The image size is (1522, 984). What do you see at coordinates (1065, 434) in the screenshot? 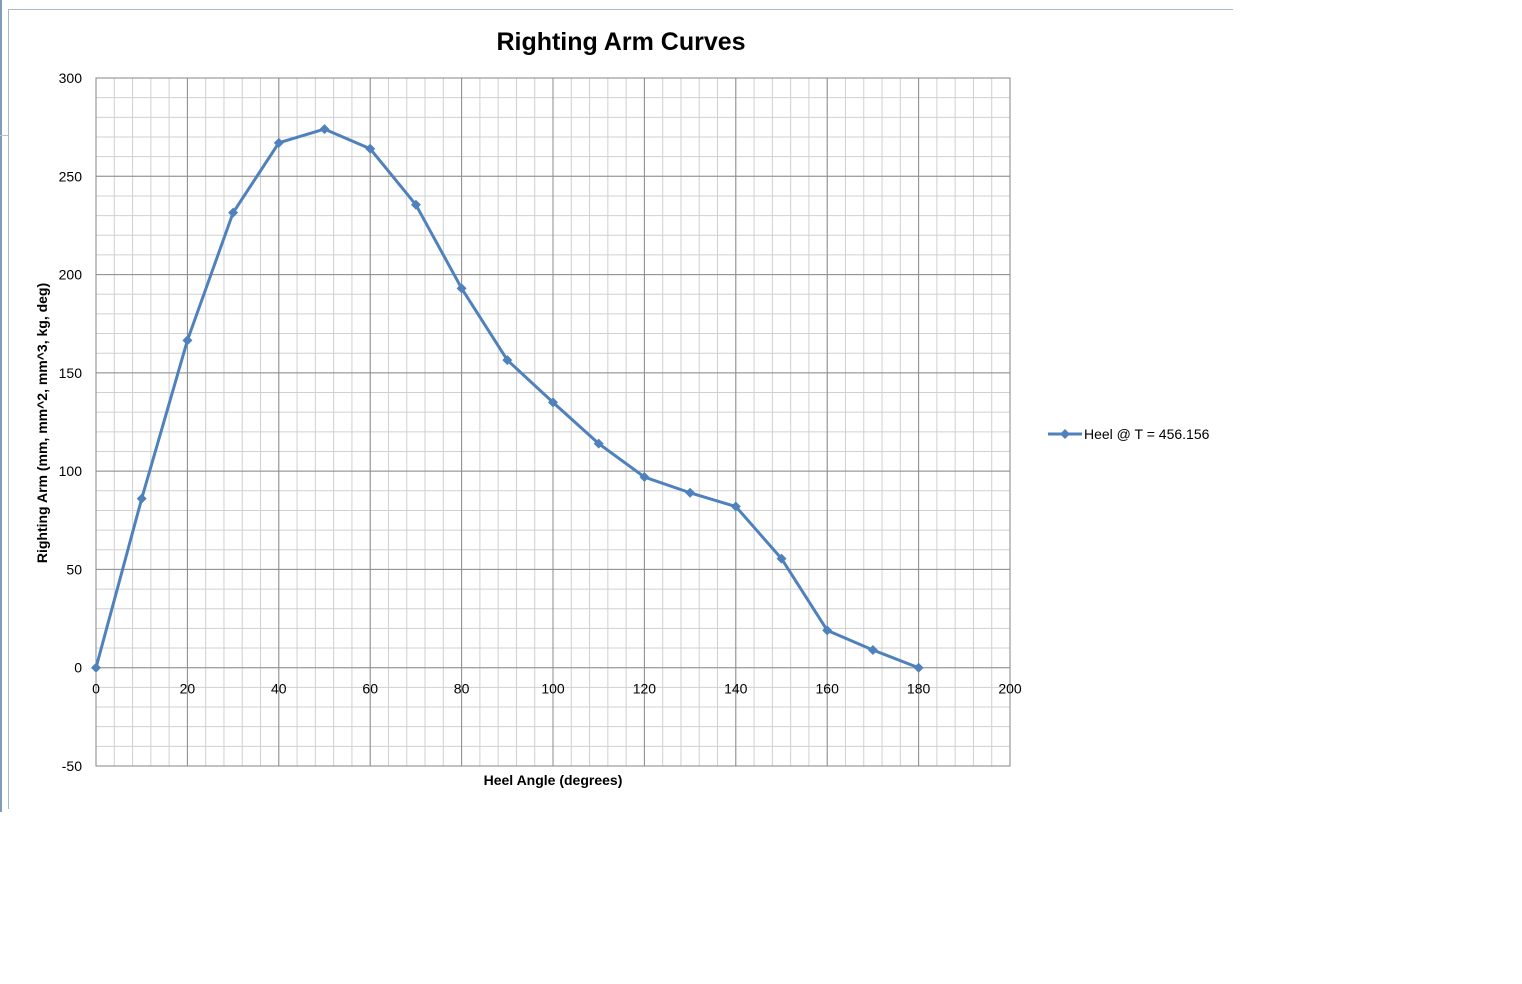
I see `legend-diamond-marker` at bounding box center [1065, 434].